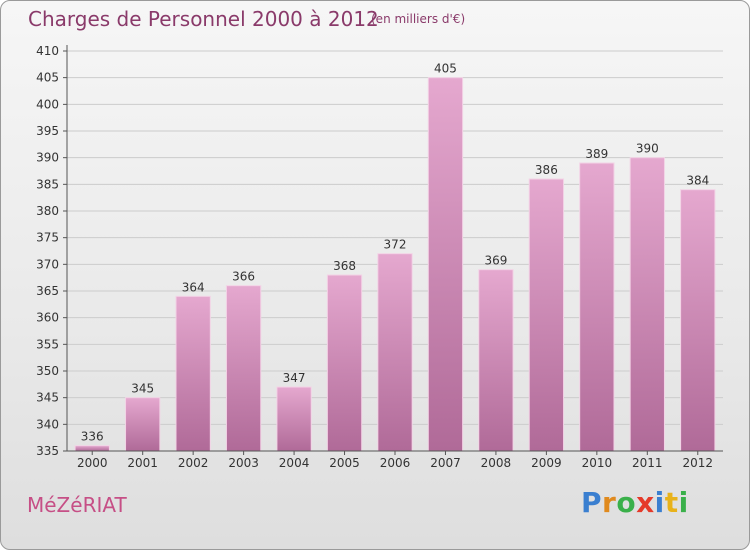 The width and height of the screenshot is (750, 550). What do you see at coordinates (243, 277) in the screenshot?
I see `bar-value-label: 366` at bounding box center [243, 277].